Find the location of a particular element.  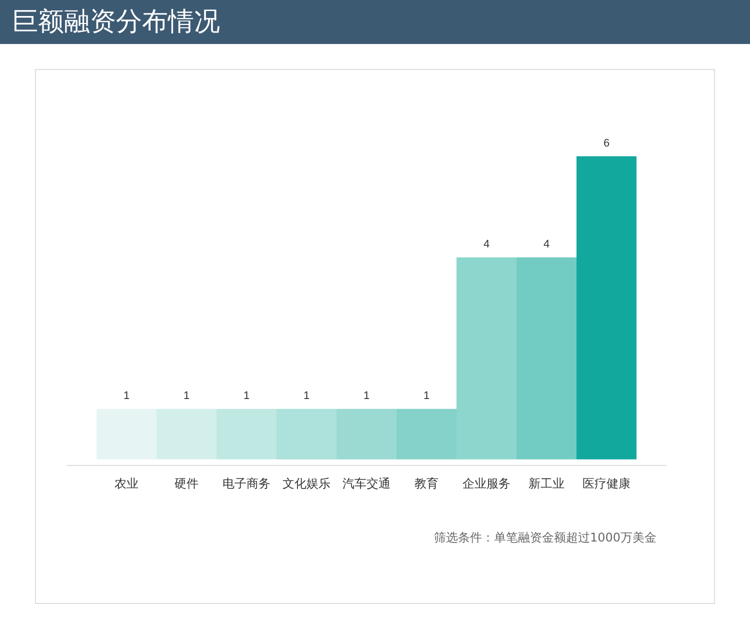

x-tick-label: 电子商务 is located at coordinates (246, 483).